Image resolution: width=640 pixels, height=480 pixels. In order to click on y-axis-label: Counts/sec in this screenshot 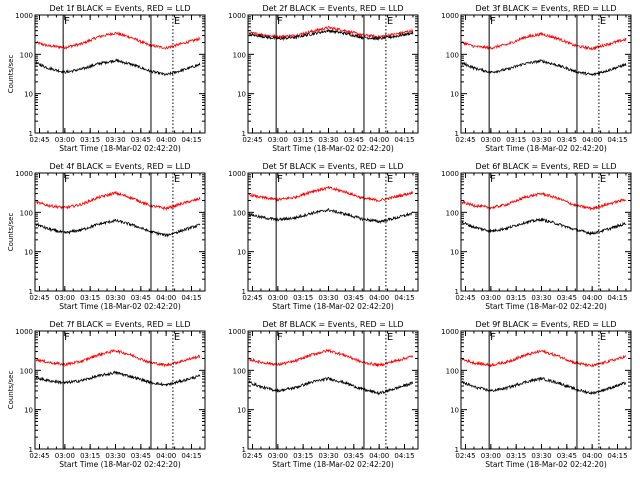, I will do `click(11, 232)`.